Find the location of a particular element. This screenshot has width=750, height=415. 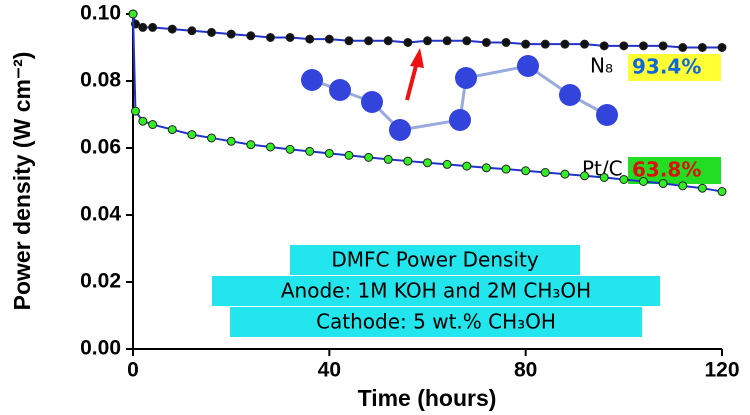

y-tick-label: 0.04 is located at coordinates (100, 214).